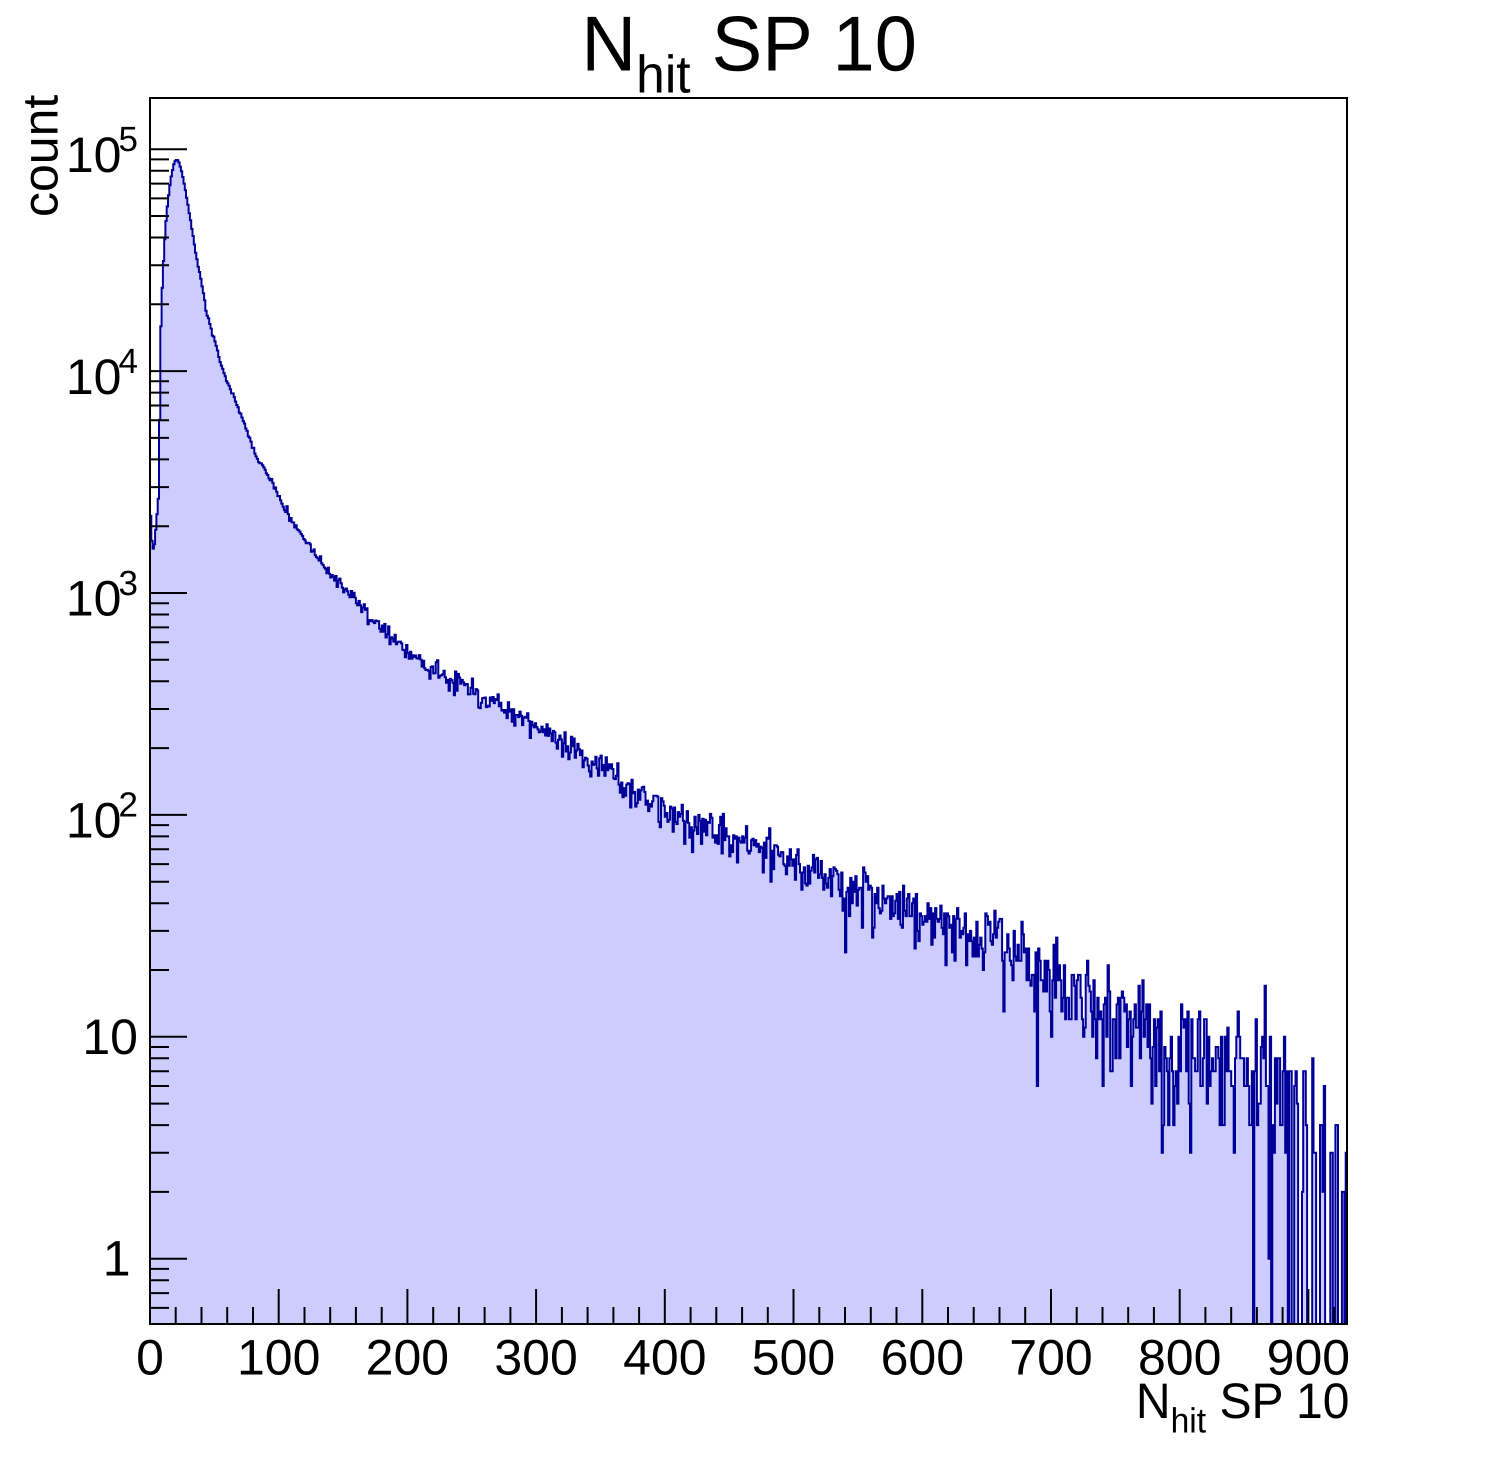 Image resolution: width=1496 pixels, height=1472 pixels. I want to click on svg-text: 500, so click(793, 1358).